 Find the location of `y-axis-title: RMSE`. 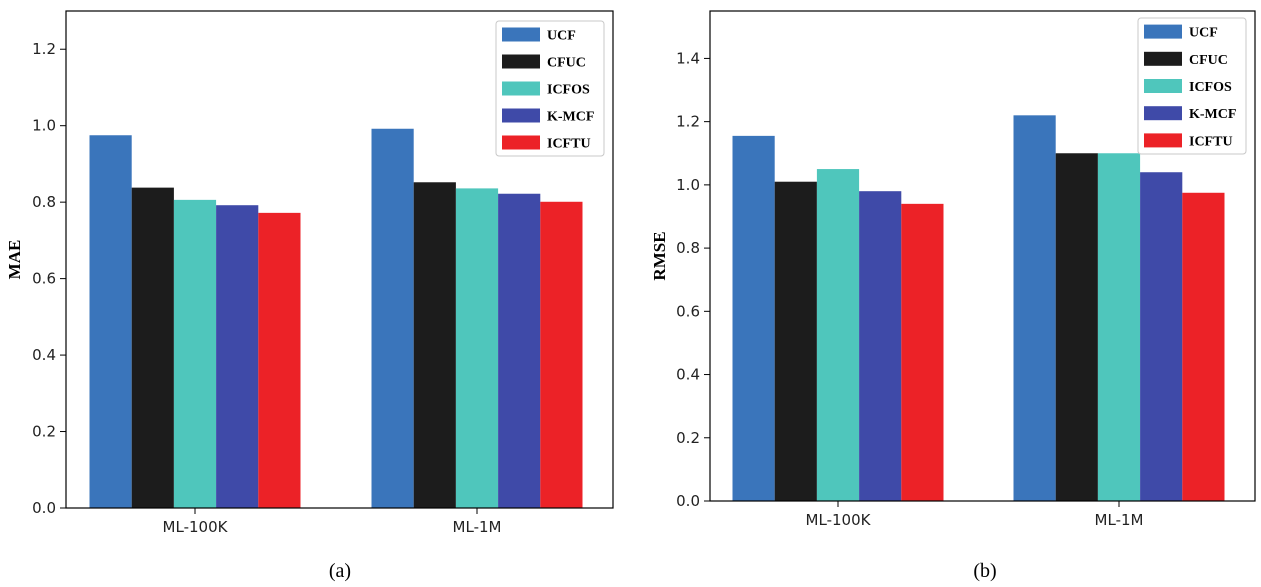

y-axis-title: RMSE is located at coordinates (659, 255).